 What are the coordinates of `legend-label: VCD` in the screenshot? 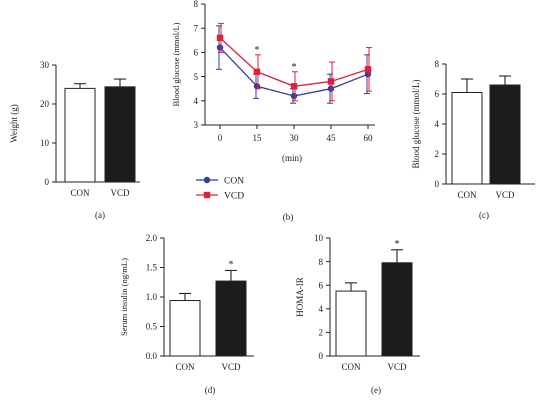 It's located at (234, 196).